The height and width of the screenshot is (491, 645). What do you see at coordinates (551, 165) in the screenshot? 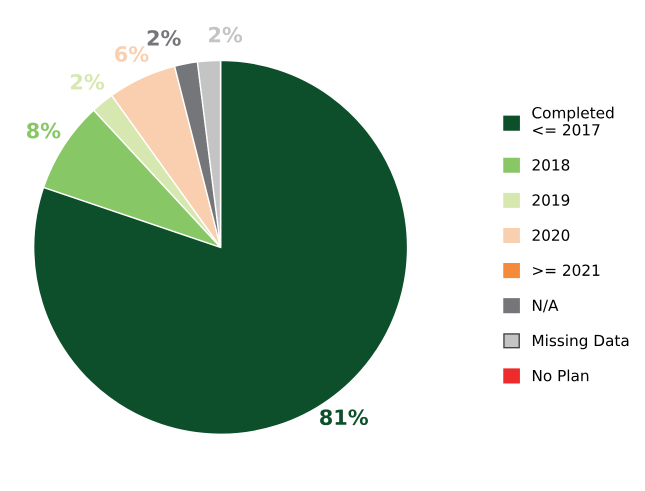
I see `legend-label: 2018` at bounding box center [551, 165].